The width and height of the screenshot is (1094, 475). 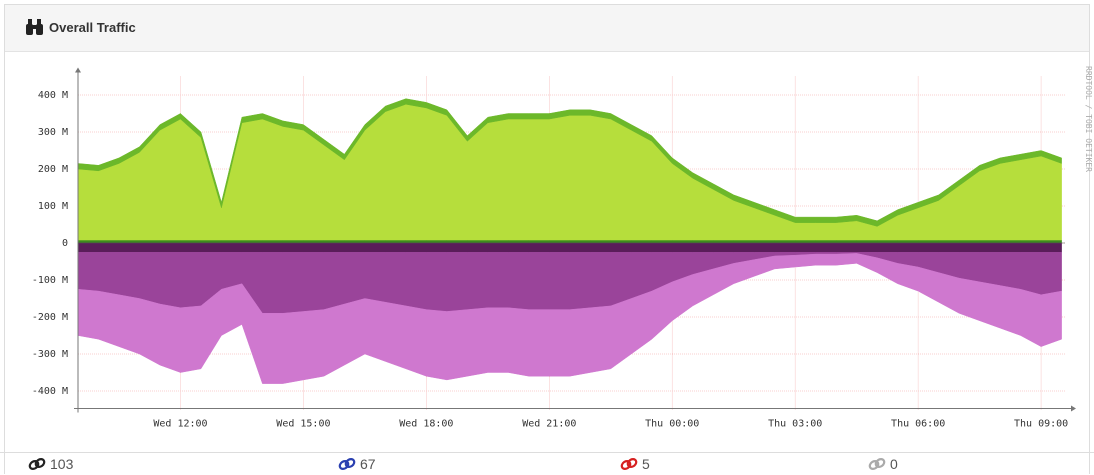 I want to click on footer: 103 67 5 0, so click(x=547, y=463).